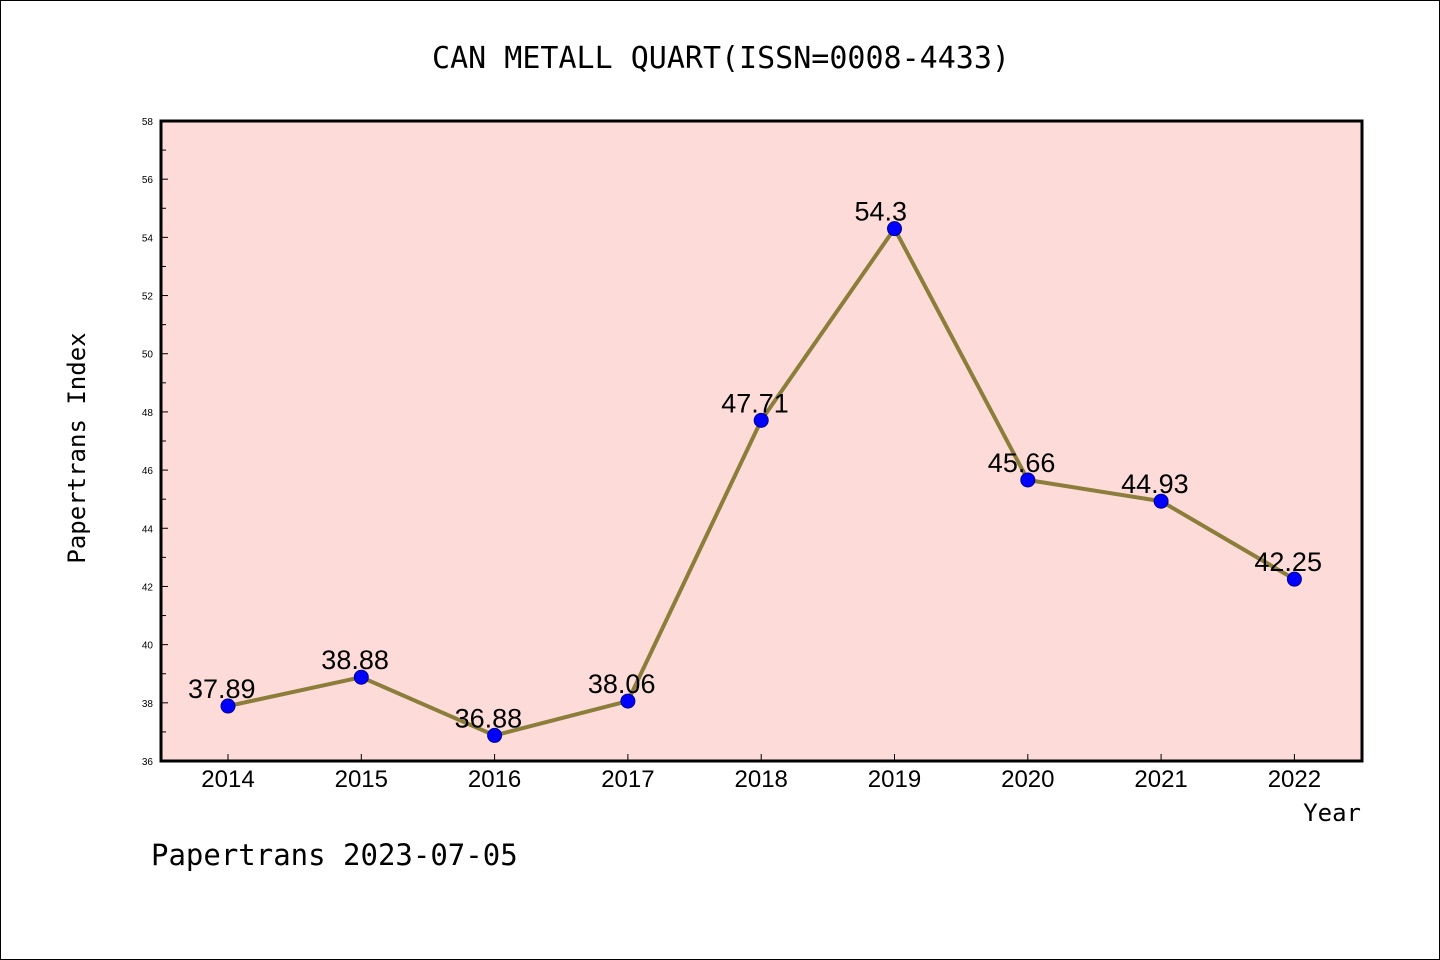  I want to click on y-tick-label: 36, so click(148, 762).